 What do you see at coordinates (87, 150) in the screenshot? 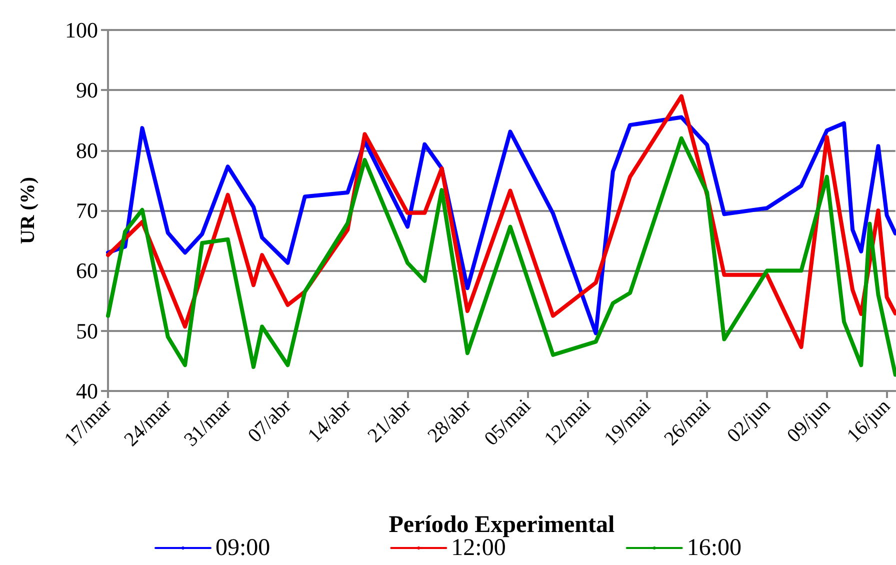
I see `y-tick-label: 80` at bounding box center [87, 150].